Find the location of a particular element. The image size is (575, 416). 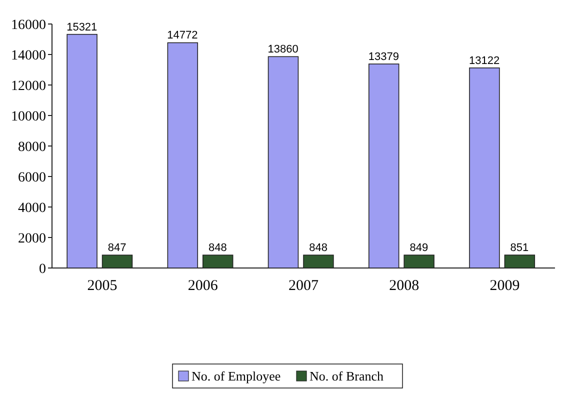

y-tick-label: 0 is located at coordinates (42, 269).